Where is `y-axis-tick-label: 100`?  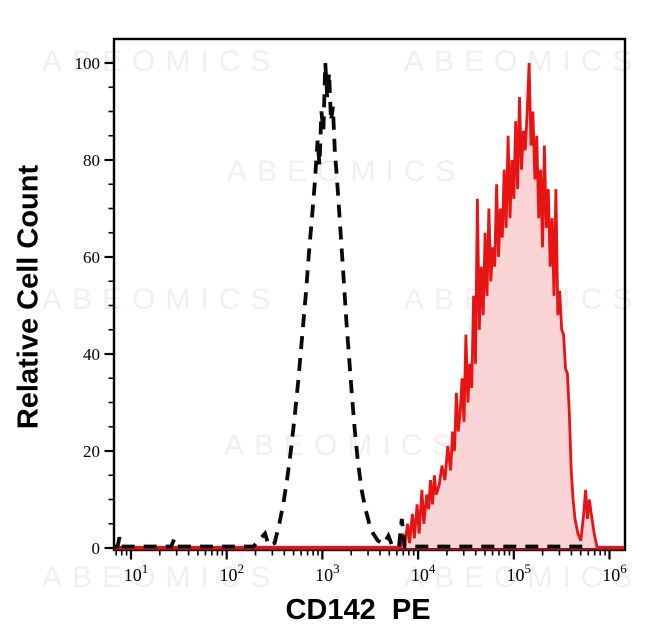
y-axis-tick-label: 100 is located at coordinates (88, 63).